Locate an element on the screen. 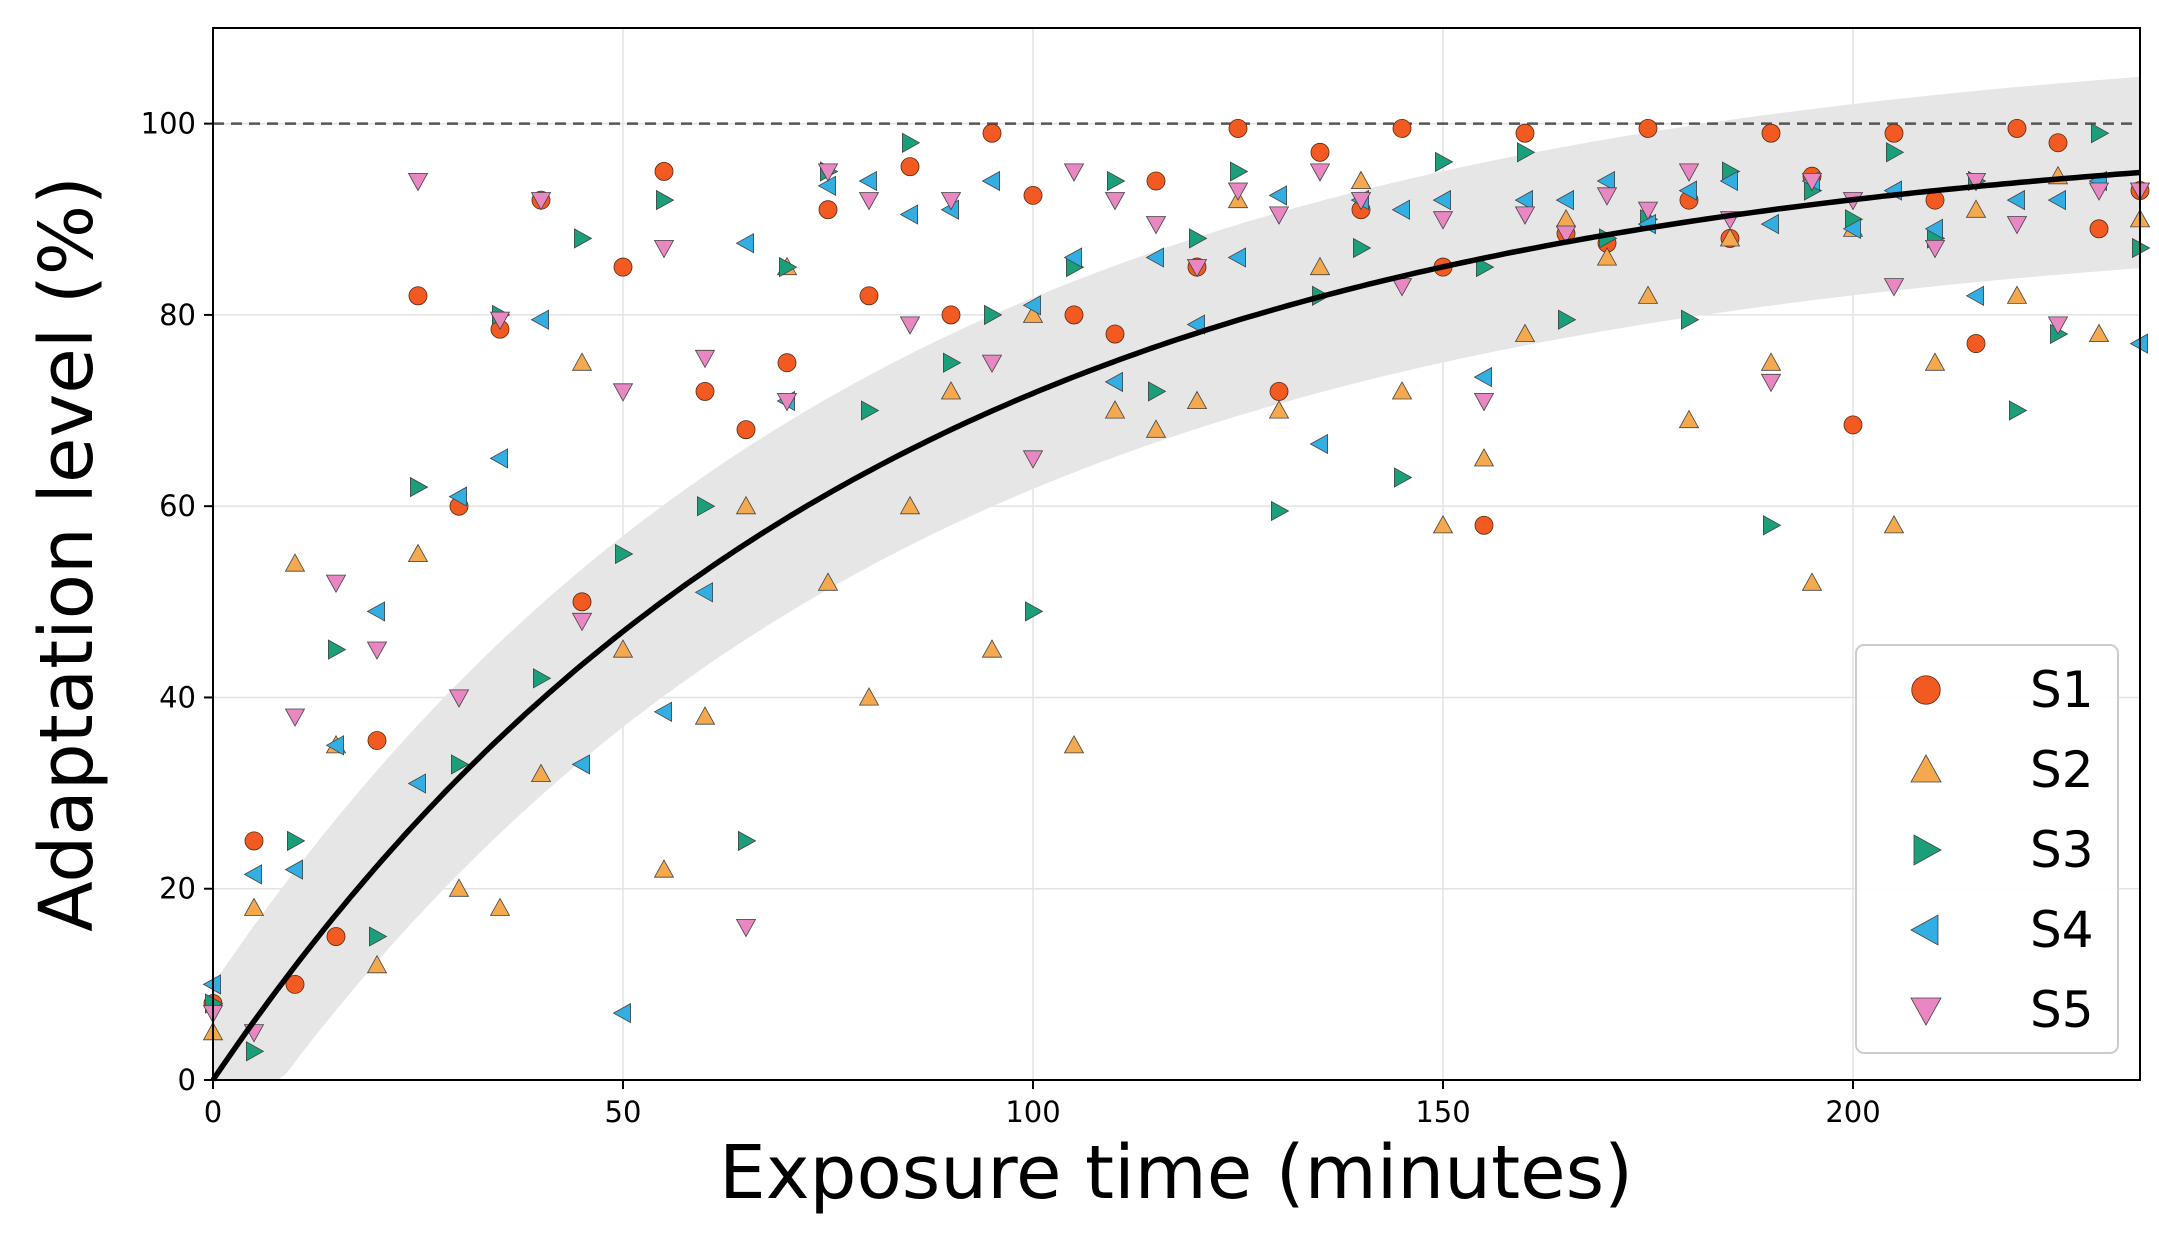  y-tick-label: 20 is located at coordinates (177, 889).